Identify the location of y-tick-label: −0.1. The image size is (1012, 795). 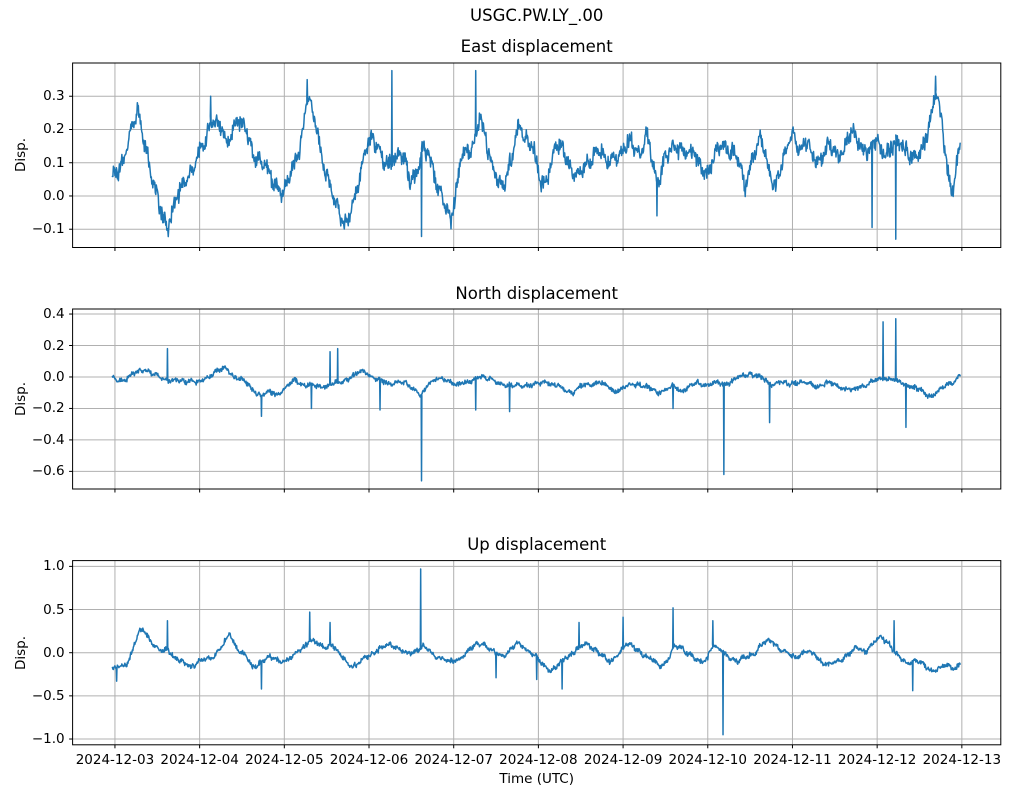
(48, 229).